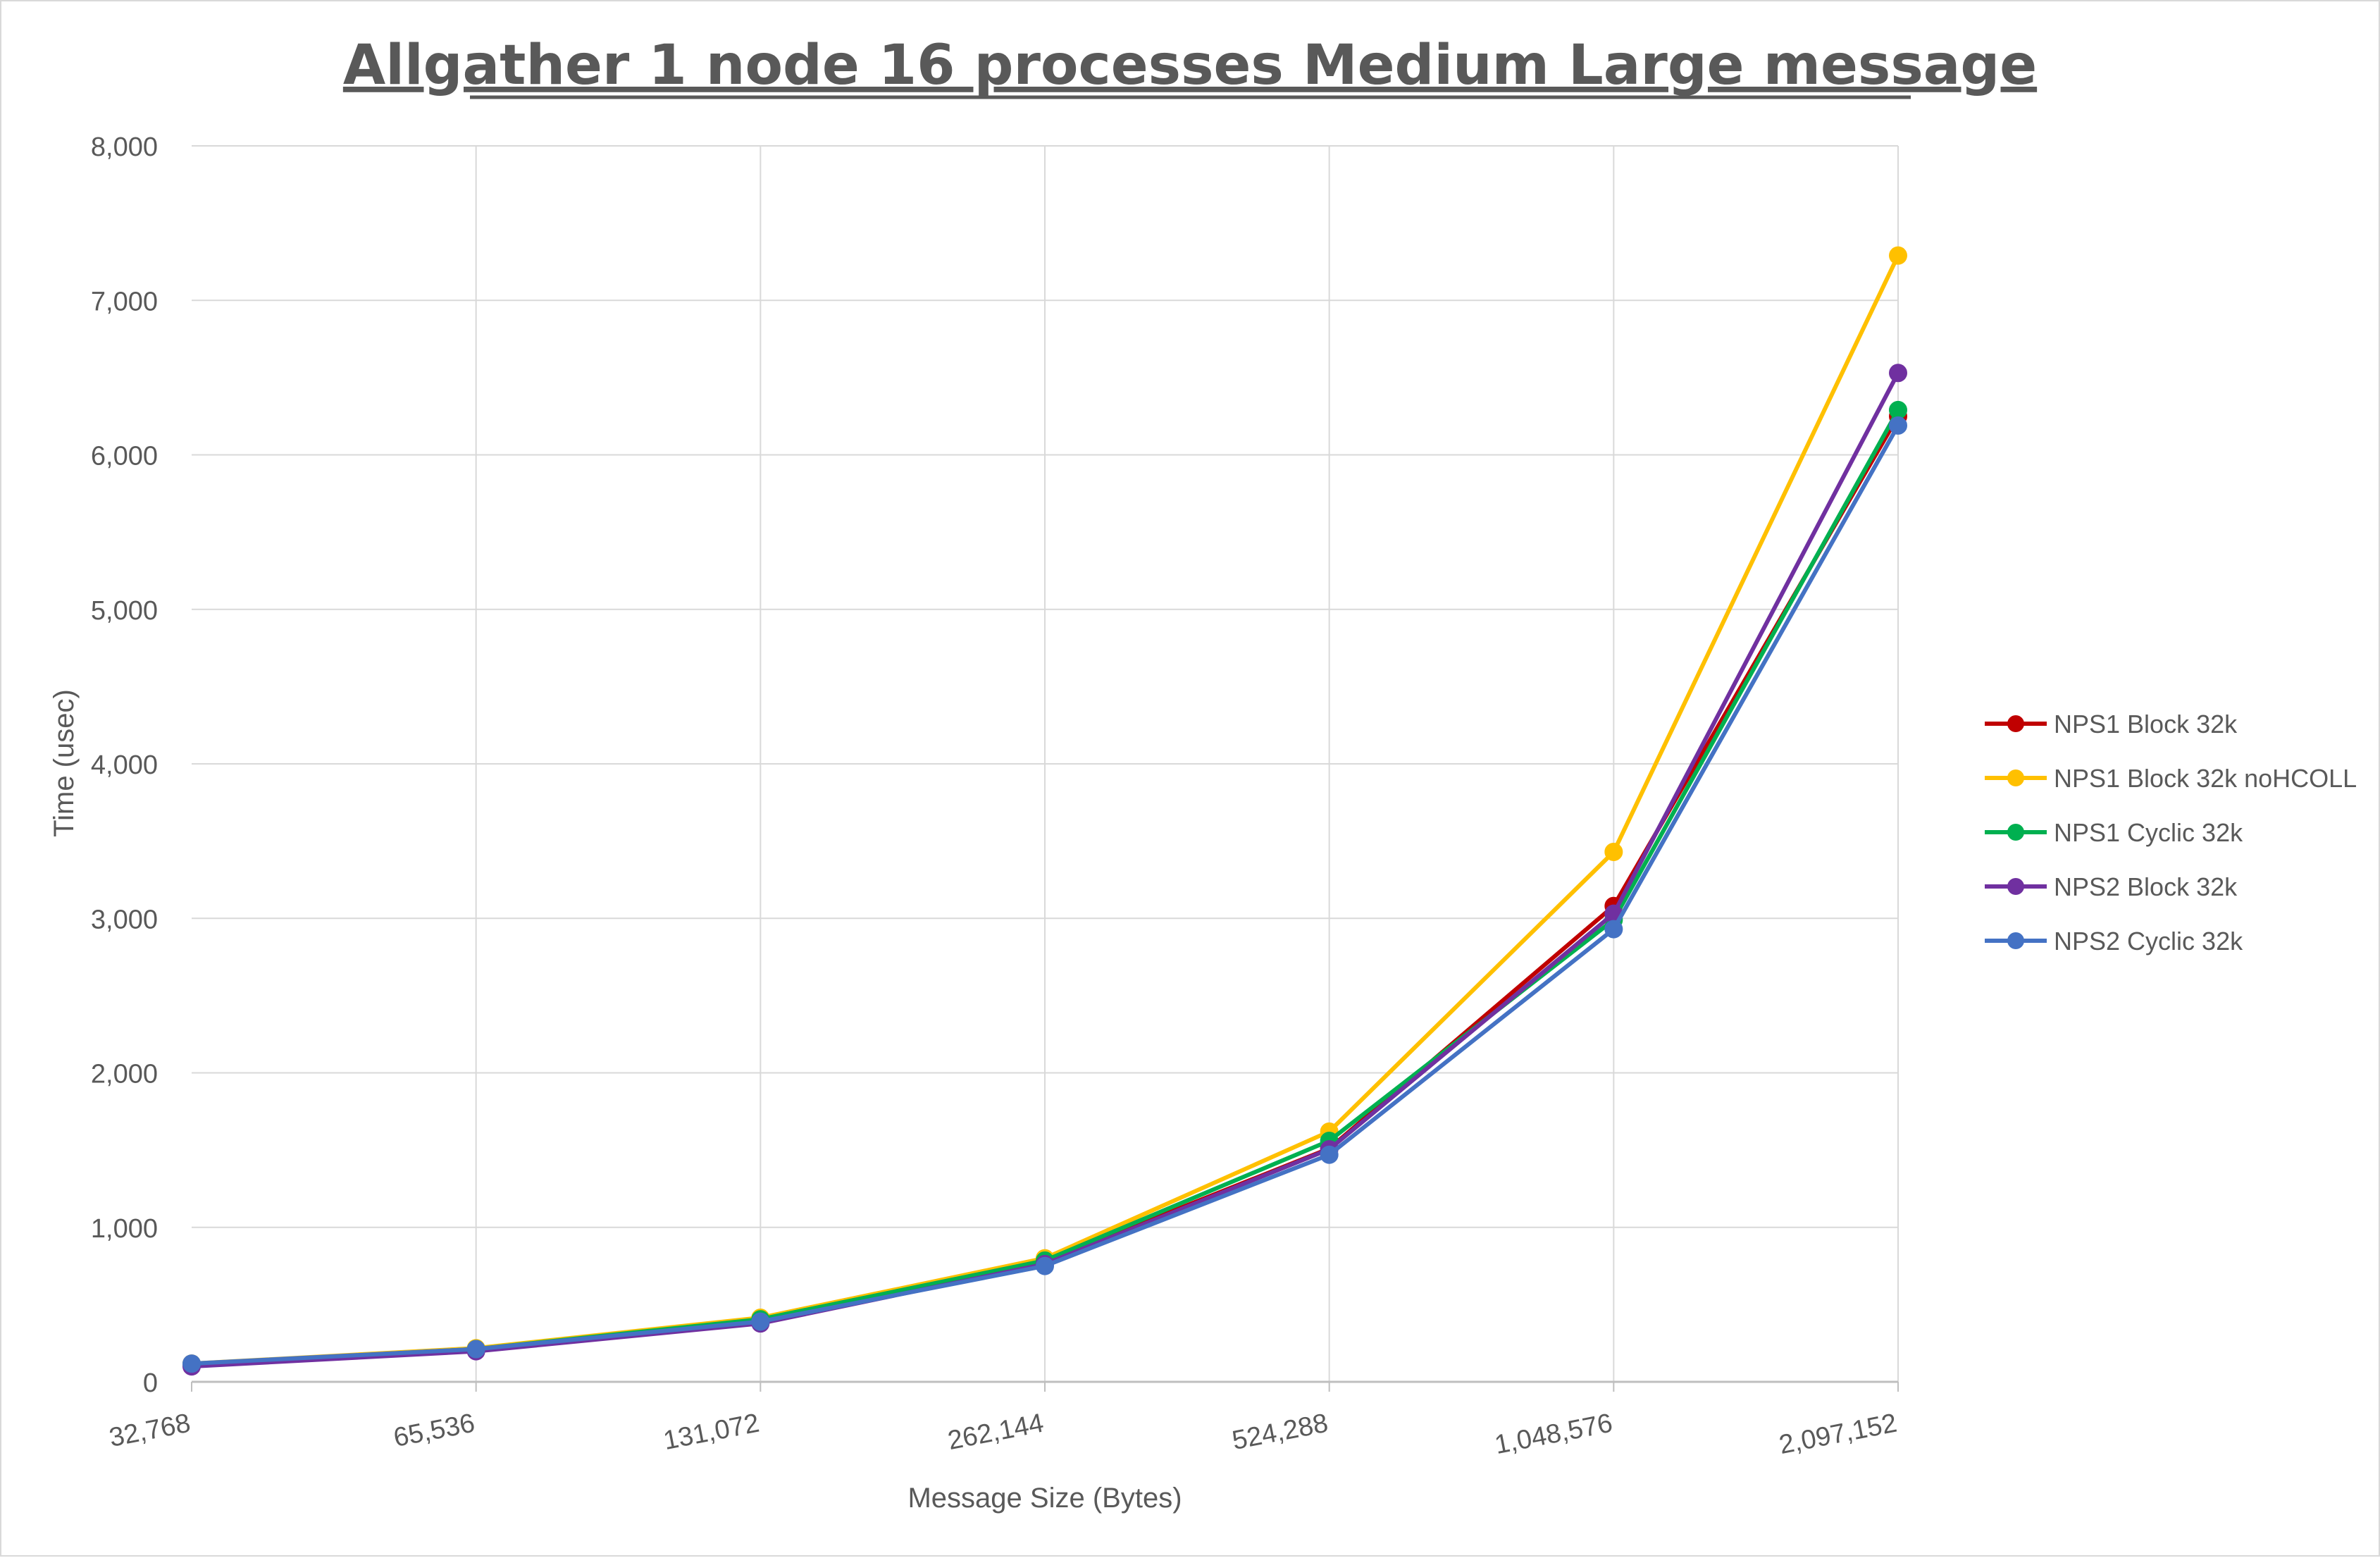  What do you see at coordinates (711, 1432) in the screenshot?
I see `x-tick-label: 131,072` at bounding box center [711, 1432].